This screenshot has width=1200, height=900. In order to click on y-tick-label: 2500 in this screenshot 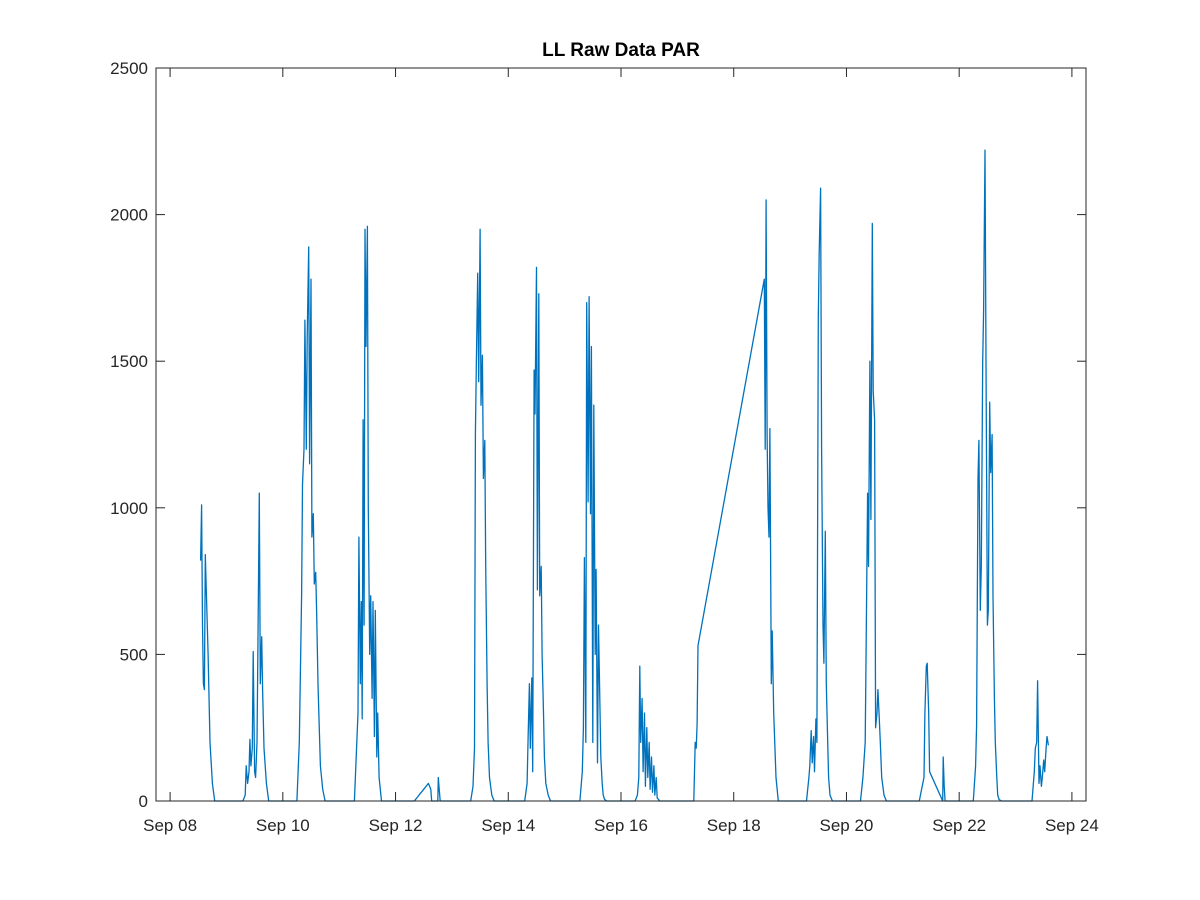, I will do `click(129, 68)`.